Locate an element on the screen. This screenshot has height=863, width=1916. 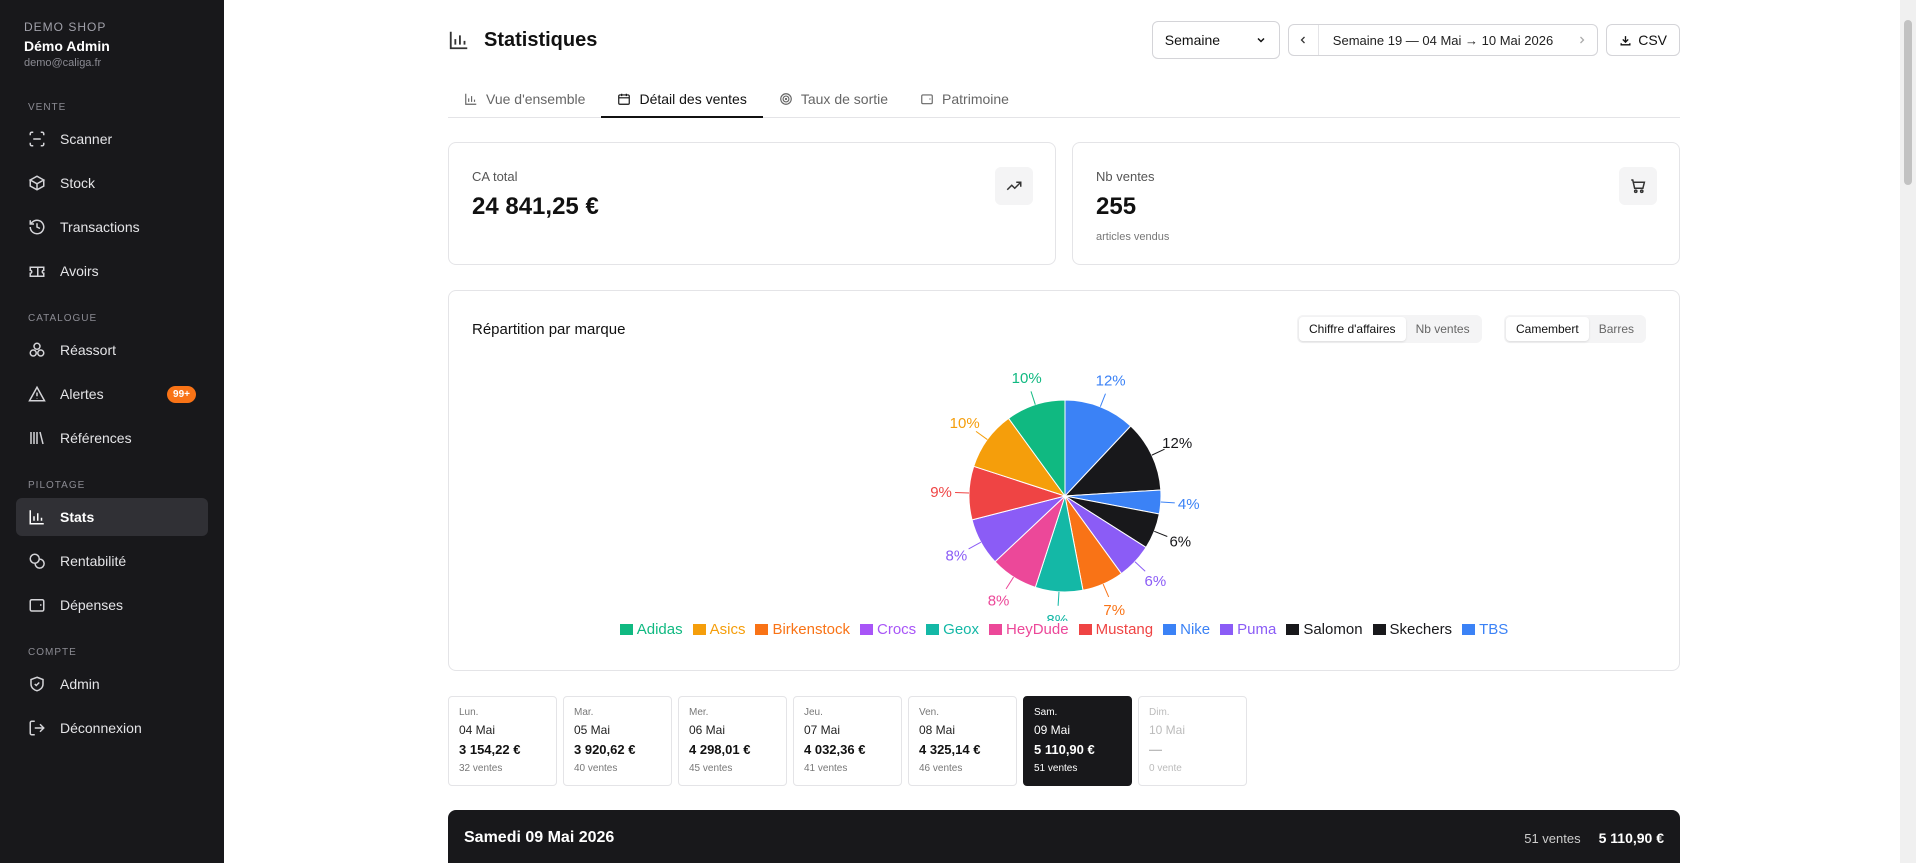
type-camembert-option: Camembert is located at coordinates (1547, 329).